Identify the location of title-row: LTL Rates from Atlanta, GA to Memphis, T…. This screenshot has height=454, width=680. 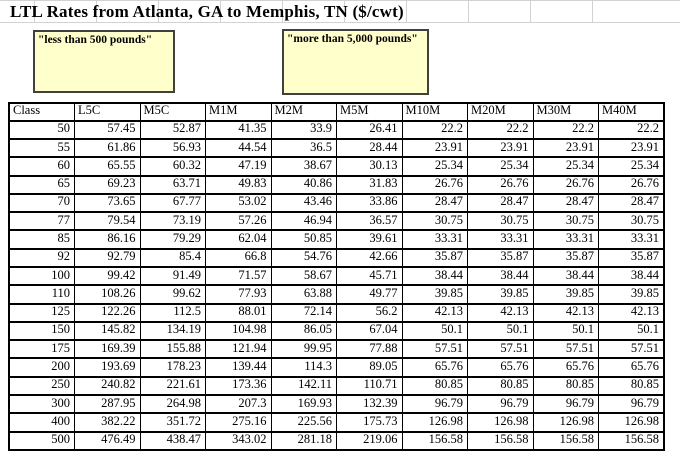
(340, 11).